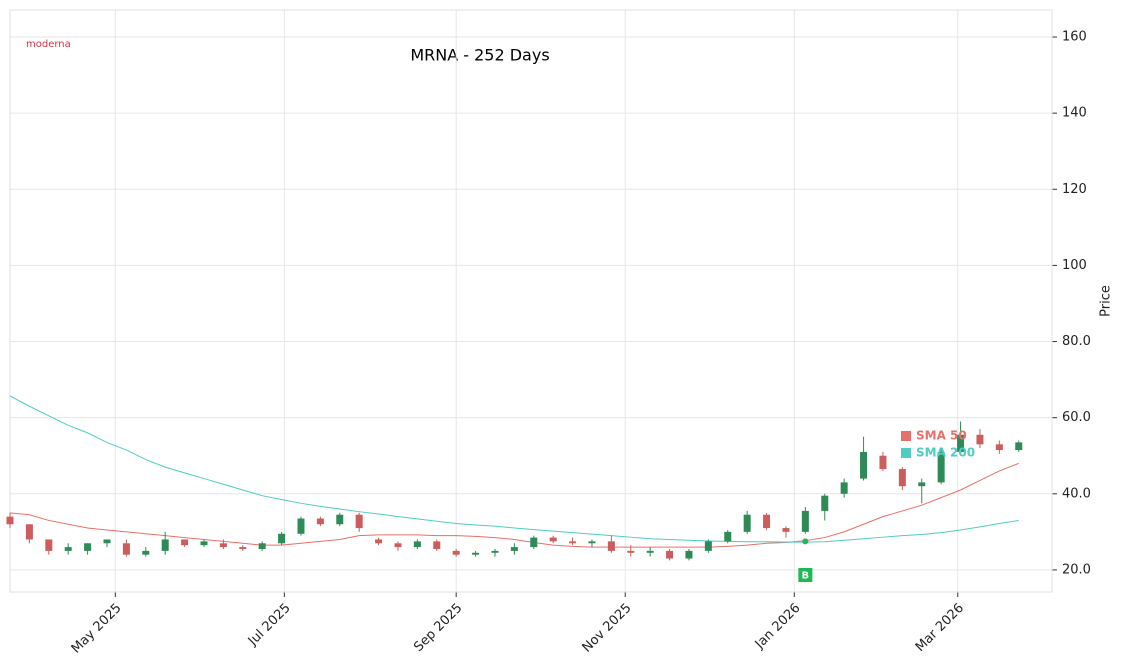 Image resolution: width=1121 pixels, height=670 pixels. What do you see at coordinates (514, 505) in the screenshot?
I see `sma-line` at bounding box center [514, 505].